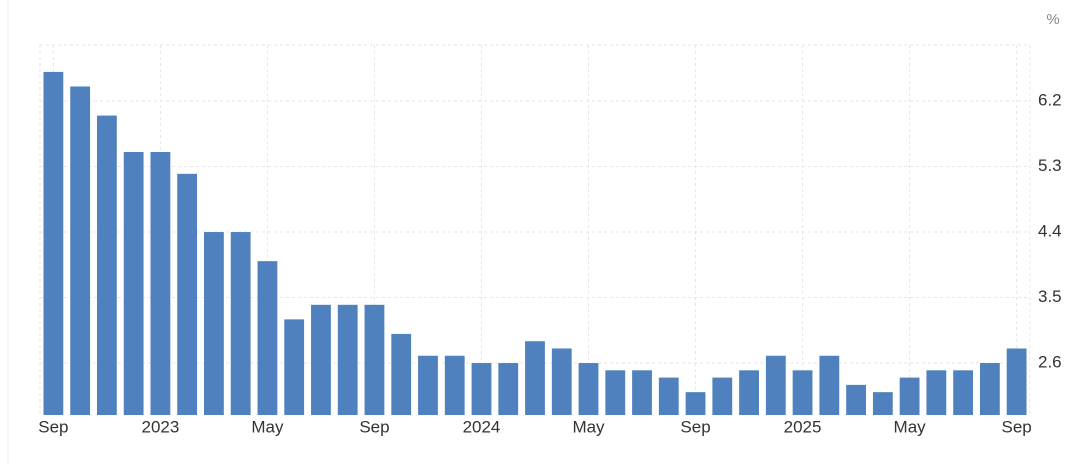 This screenshot has height=465, width=1077. What do you see at coordinates (1052, 19) in the screenshot?
I see `unit-label: %` at bounding box center [1052, 19].